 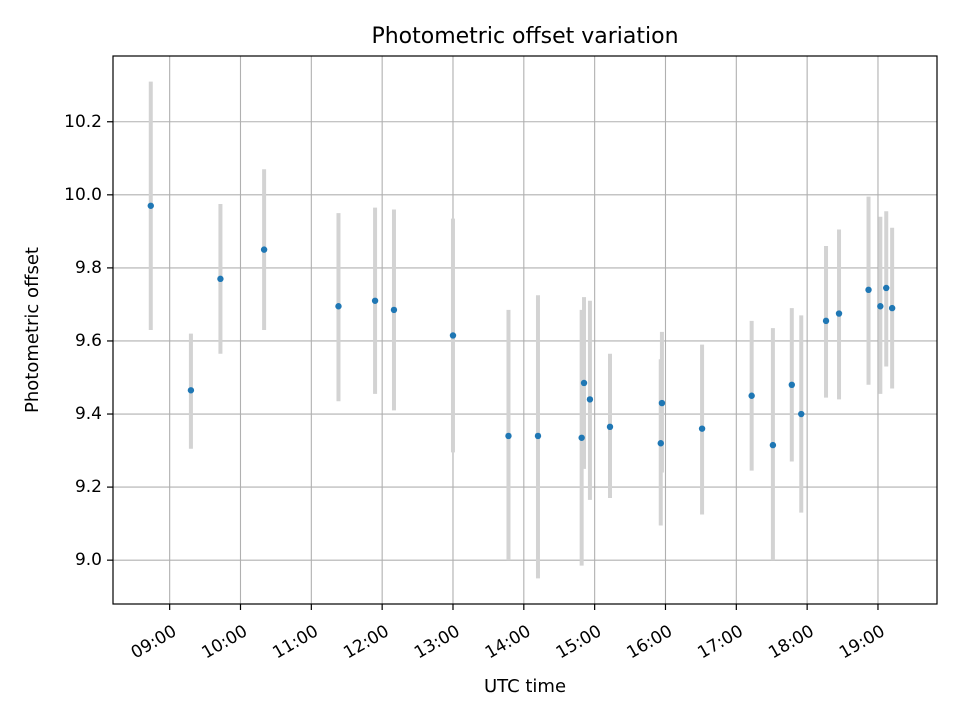 What do you see at coordinates (32, 330) in the screenshot?
I see `y-axis-label: Photometric offset` at bounding box center [32, 330].